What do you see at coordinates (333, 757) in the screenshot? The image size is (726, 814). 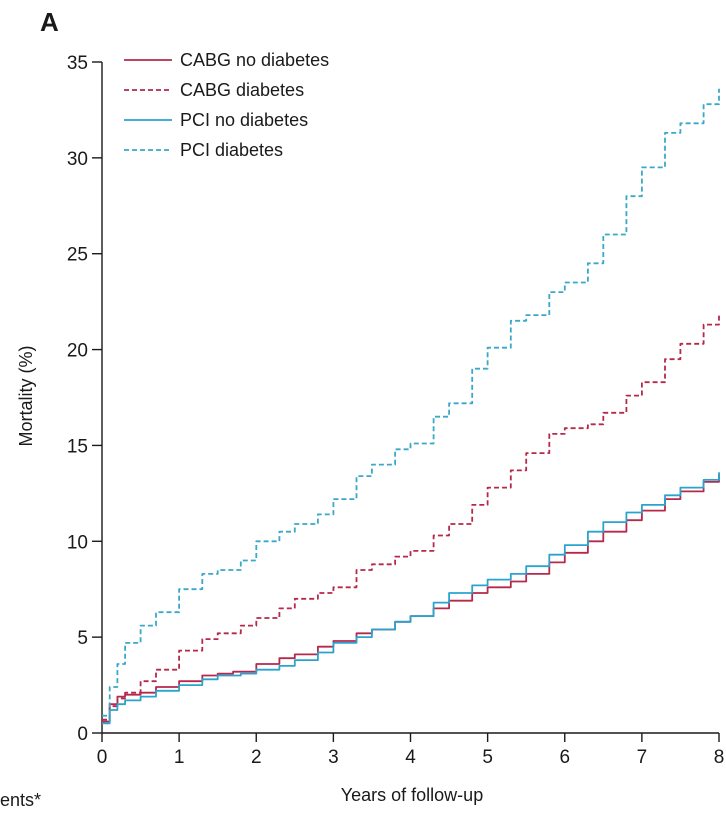 I see `x-tick-label: 3` at bounding box center [333, 757].